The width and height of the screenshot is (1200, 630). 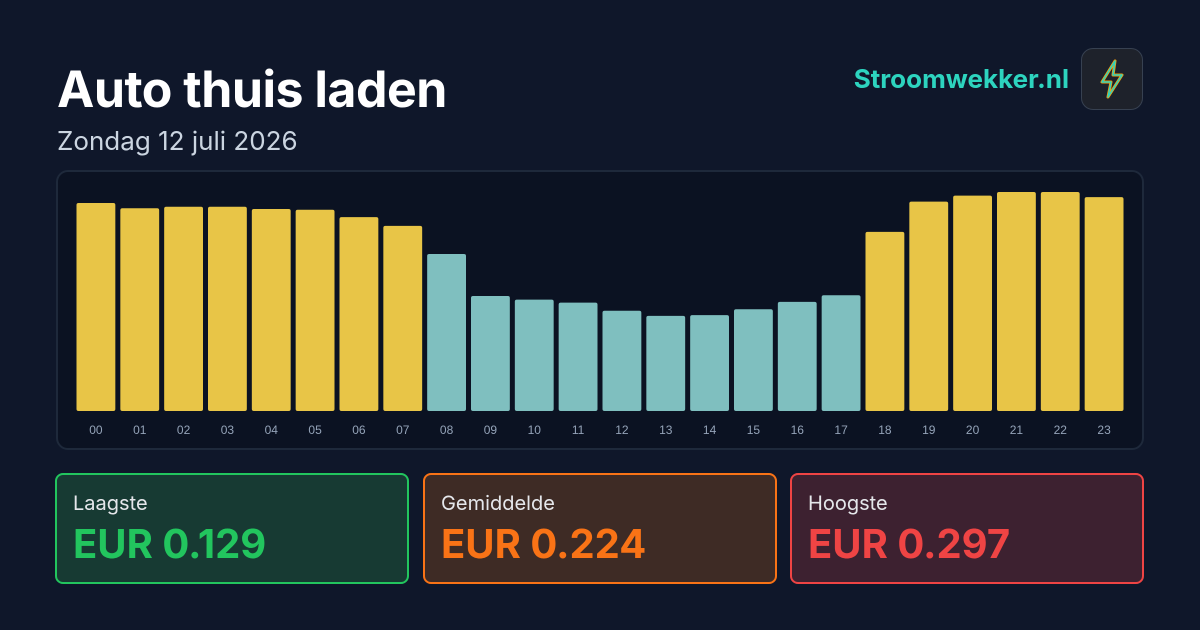 What do you see at coordinates (491, 430) in the screenshot?
I see `x-tick-label: 09` at bounding box center [491, 430].